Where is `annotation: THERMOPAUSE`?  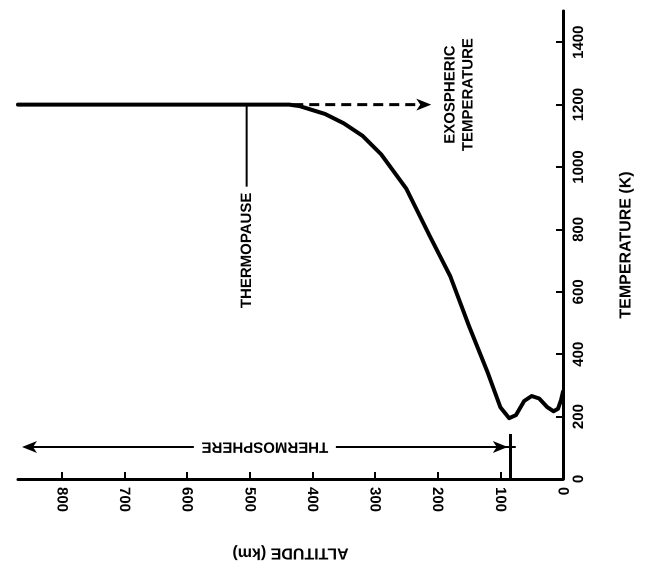 annotation: THERMOPAUSE is located at coordinates (247, 250).